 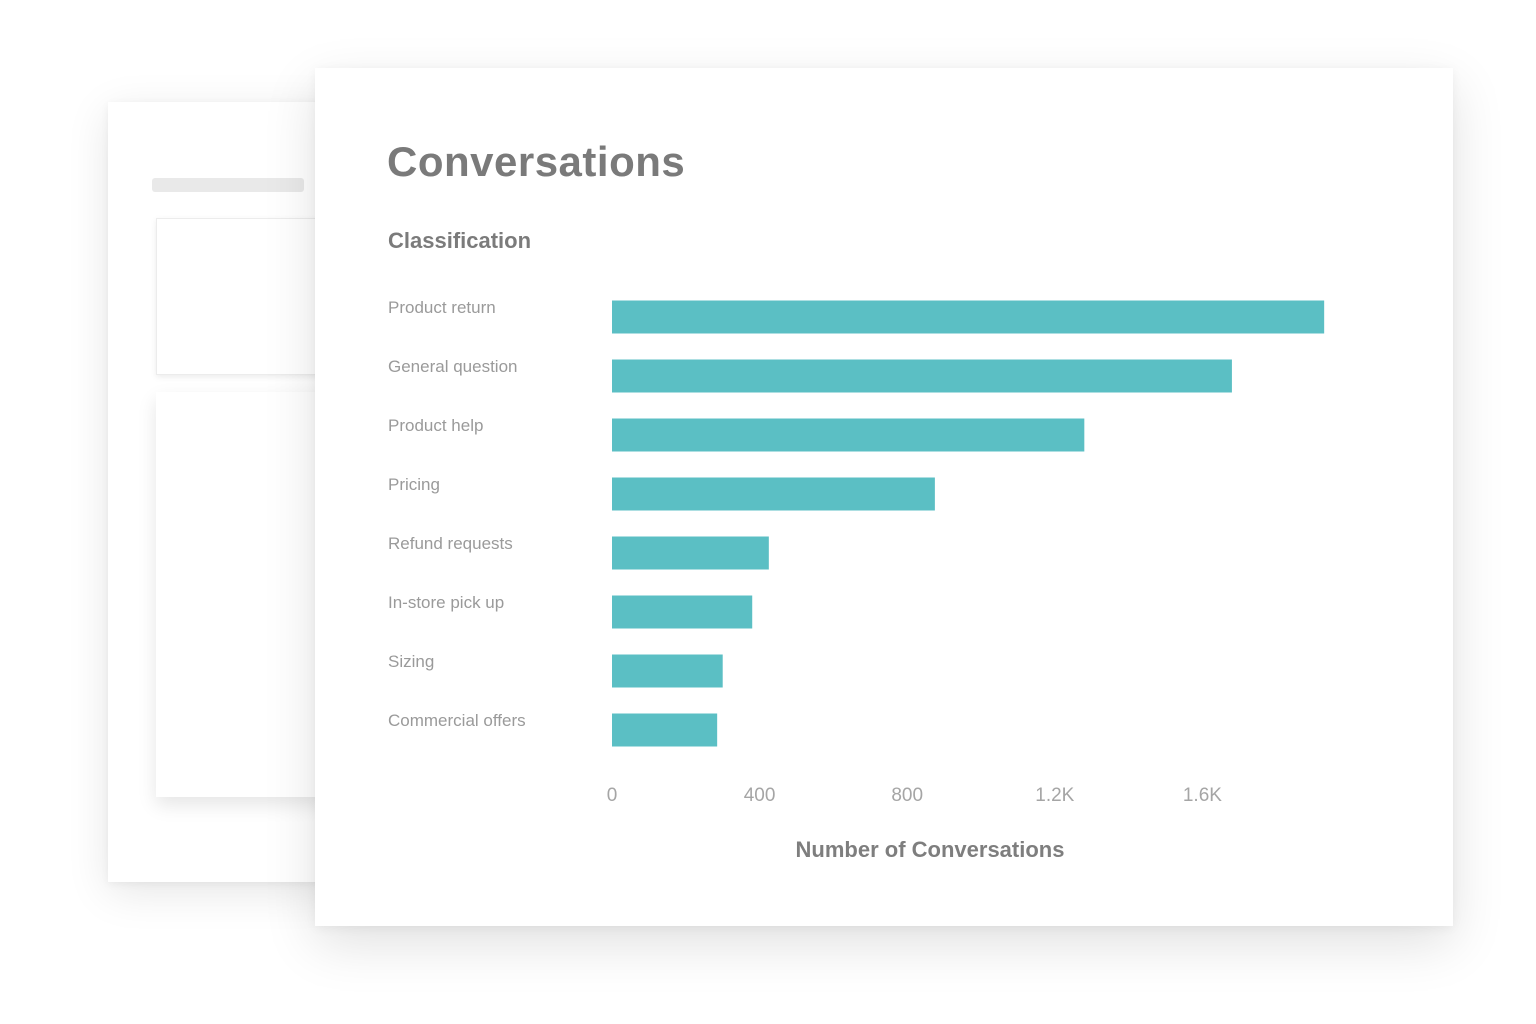 What do you see at coordinates (228, 185) in the screenshot?
I see `placeholder-bar` at bounding box center [228, 185].